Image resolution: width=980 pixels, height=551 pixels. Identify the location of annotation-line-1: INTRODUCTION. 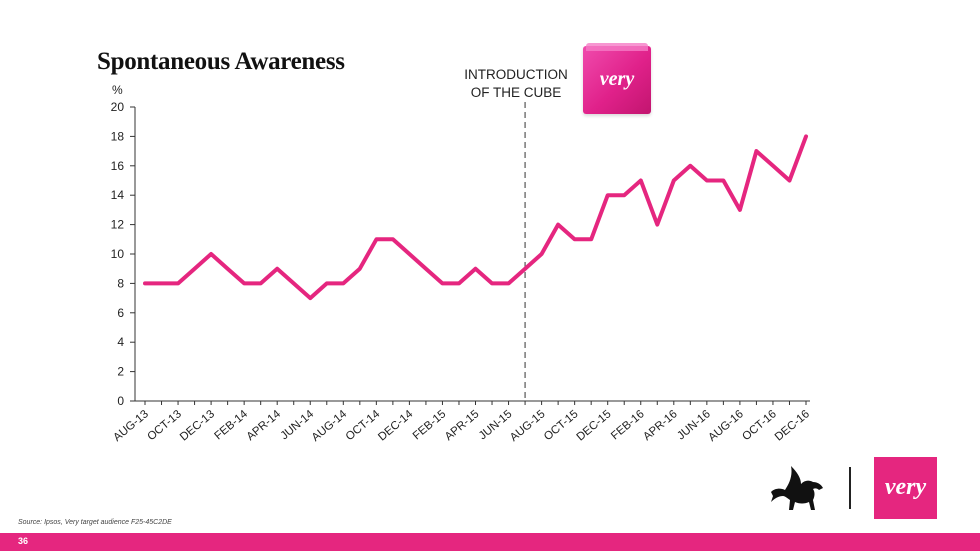
(516, 74).